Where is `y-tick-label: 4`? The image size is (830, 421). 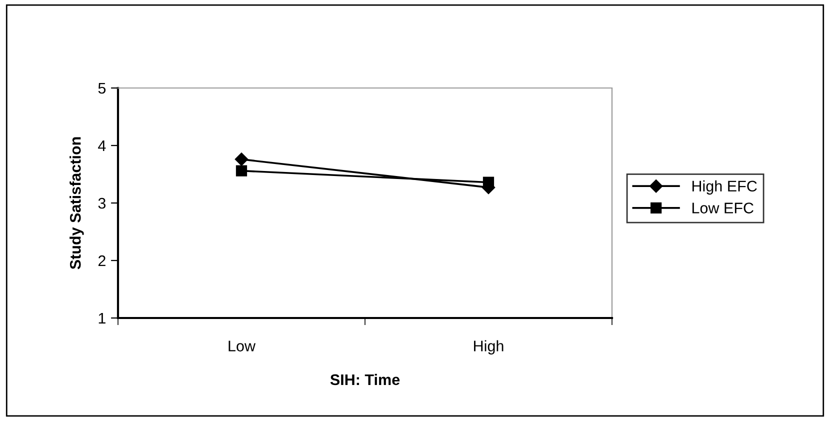
y-tick-label: 4 is located at coordinates (102, 146).